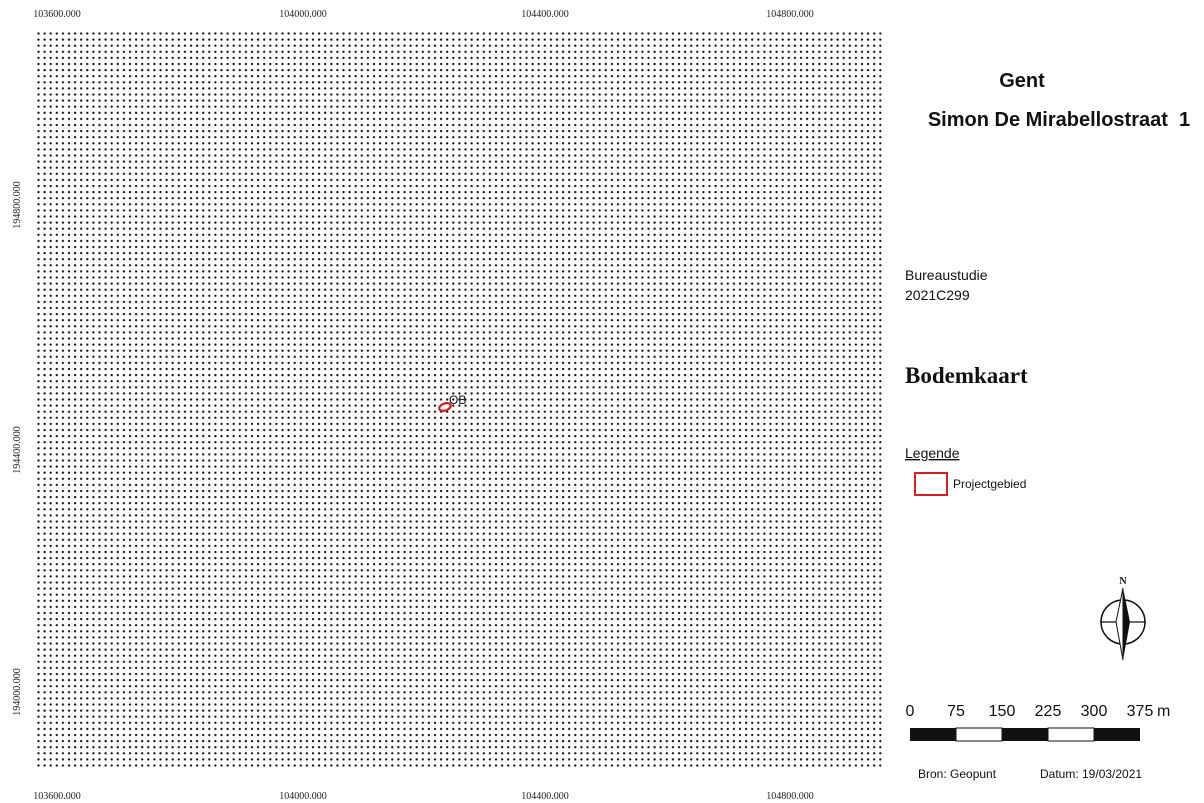 This screenshot has height=803, width=1204. What do you see at coordinates (1123, 618) in the screenshot?
I see `north-arrow: N` at bounding box center [1123, 618].